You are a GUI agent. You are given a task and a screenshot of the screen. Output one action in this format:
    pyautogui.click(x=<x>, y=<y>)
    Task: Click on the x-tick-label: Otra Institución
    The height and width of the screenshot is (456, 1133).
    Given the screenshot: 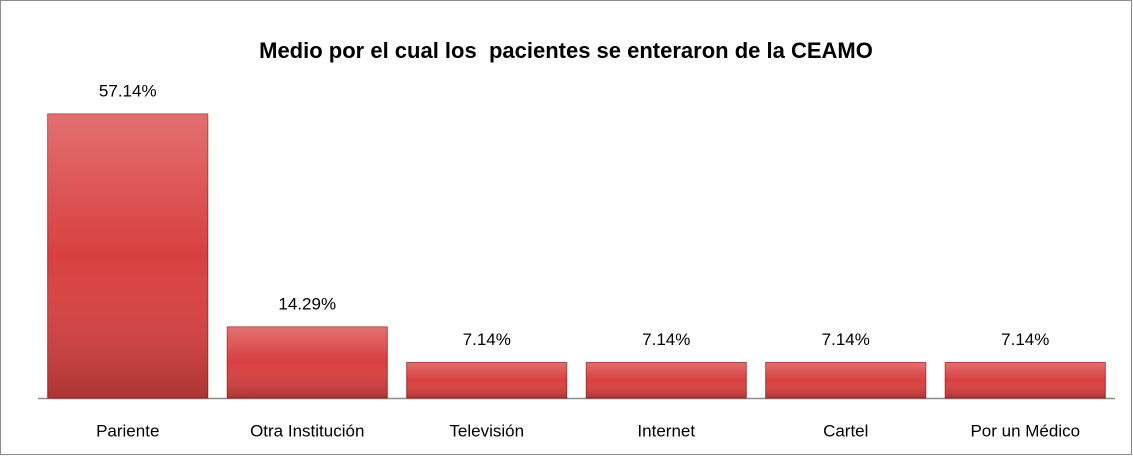 What is the action you would take?
    pyautogui.click(x=307, y=430)
    